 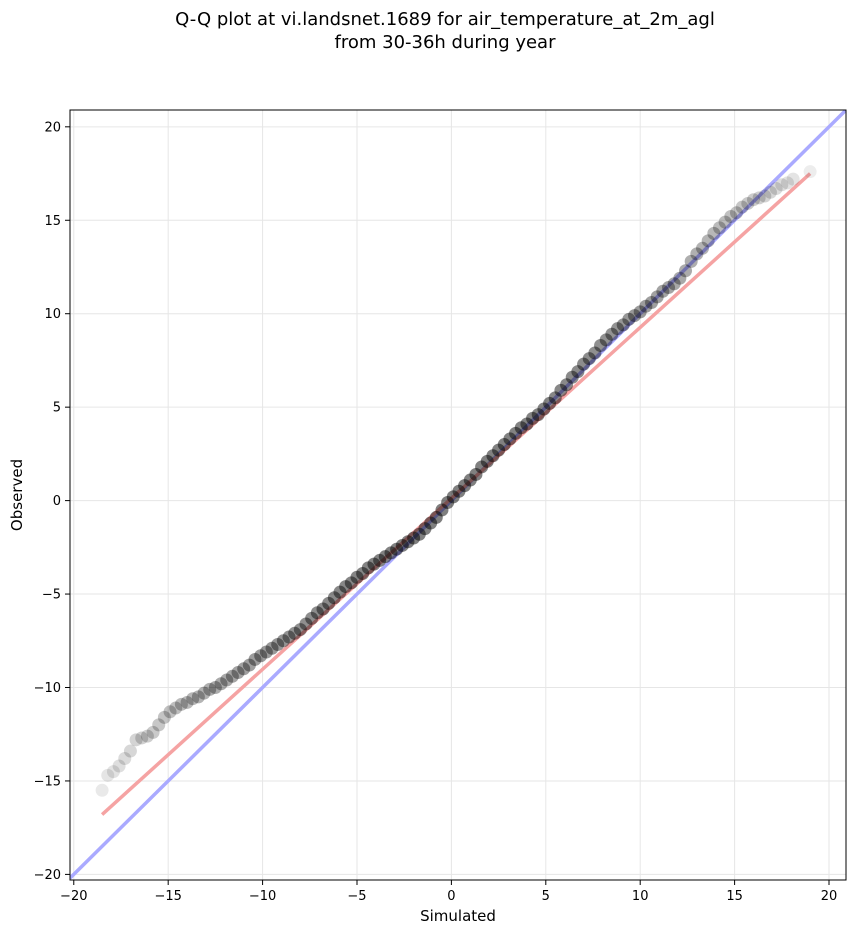 I want to click on x-tick-label: 5, so click(x=546, y=896).